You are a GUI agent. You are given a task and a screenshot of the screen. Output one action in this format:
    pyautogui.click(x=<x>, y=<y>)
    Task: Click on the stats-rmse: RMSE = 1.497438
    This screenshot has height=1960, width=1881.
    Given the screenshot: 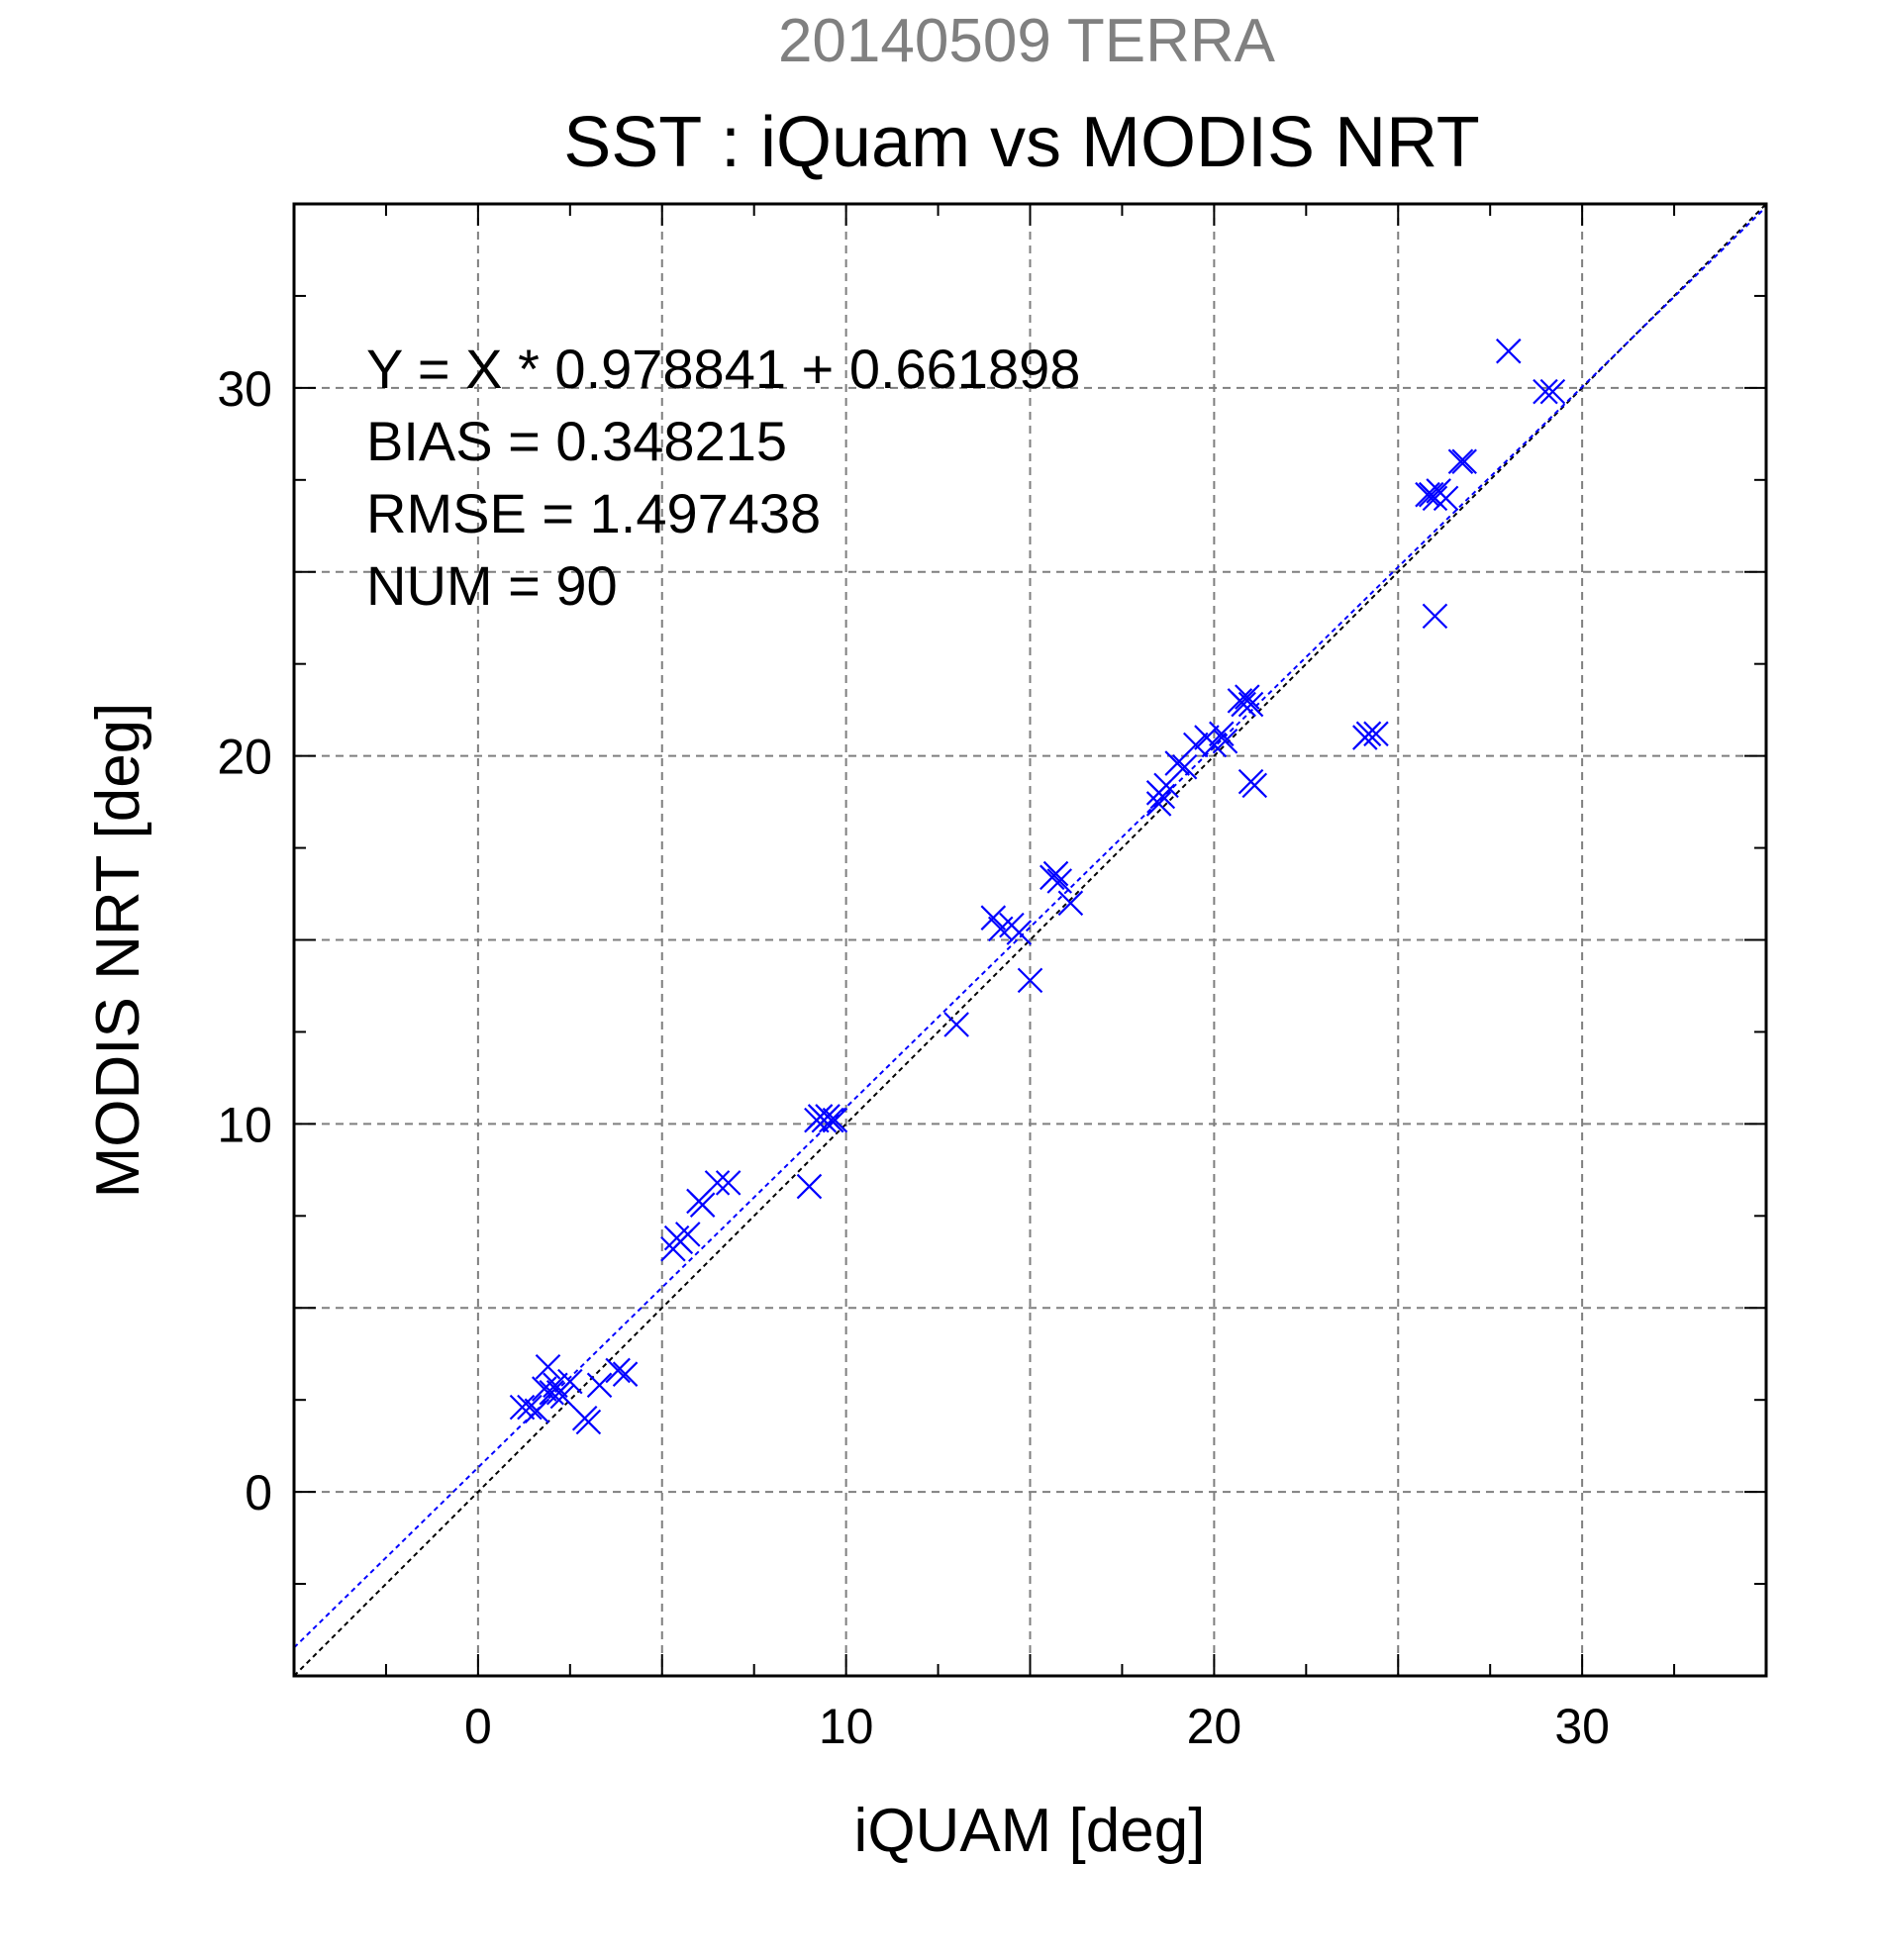 What is the action you would take?
    pyautogui.click(x=593, y=513)
    